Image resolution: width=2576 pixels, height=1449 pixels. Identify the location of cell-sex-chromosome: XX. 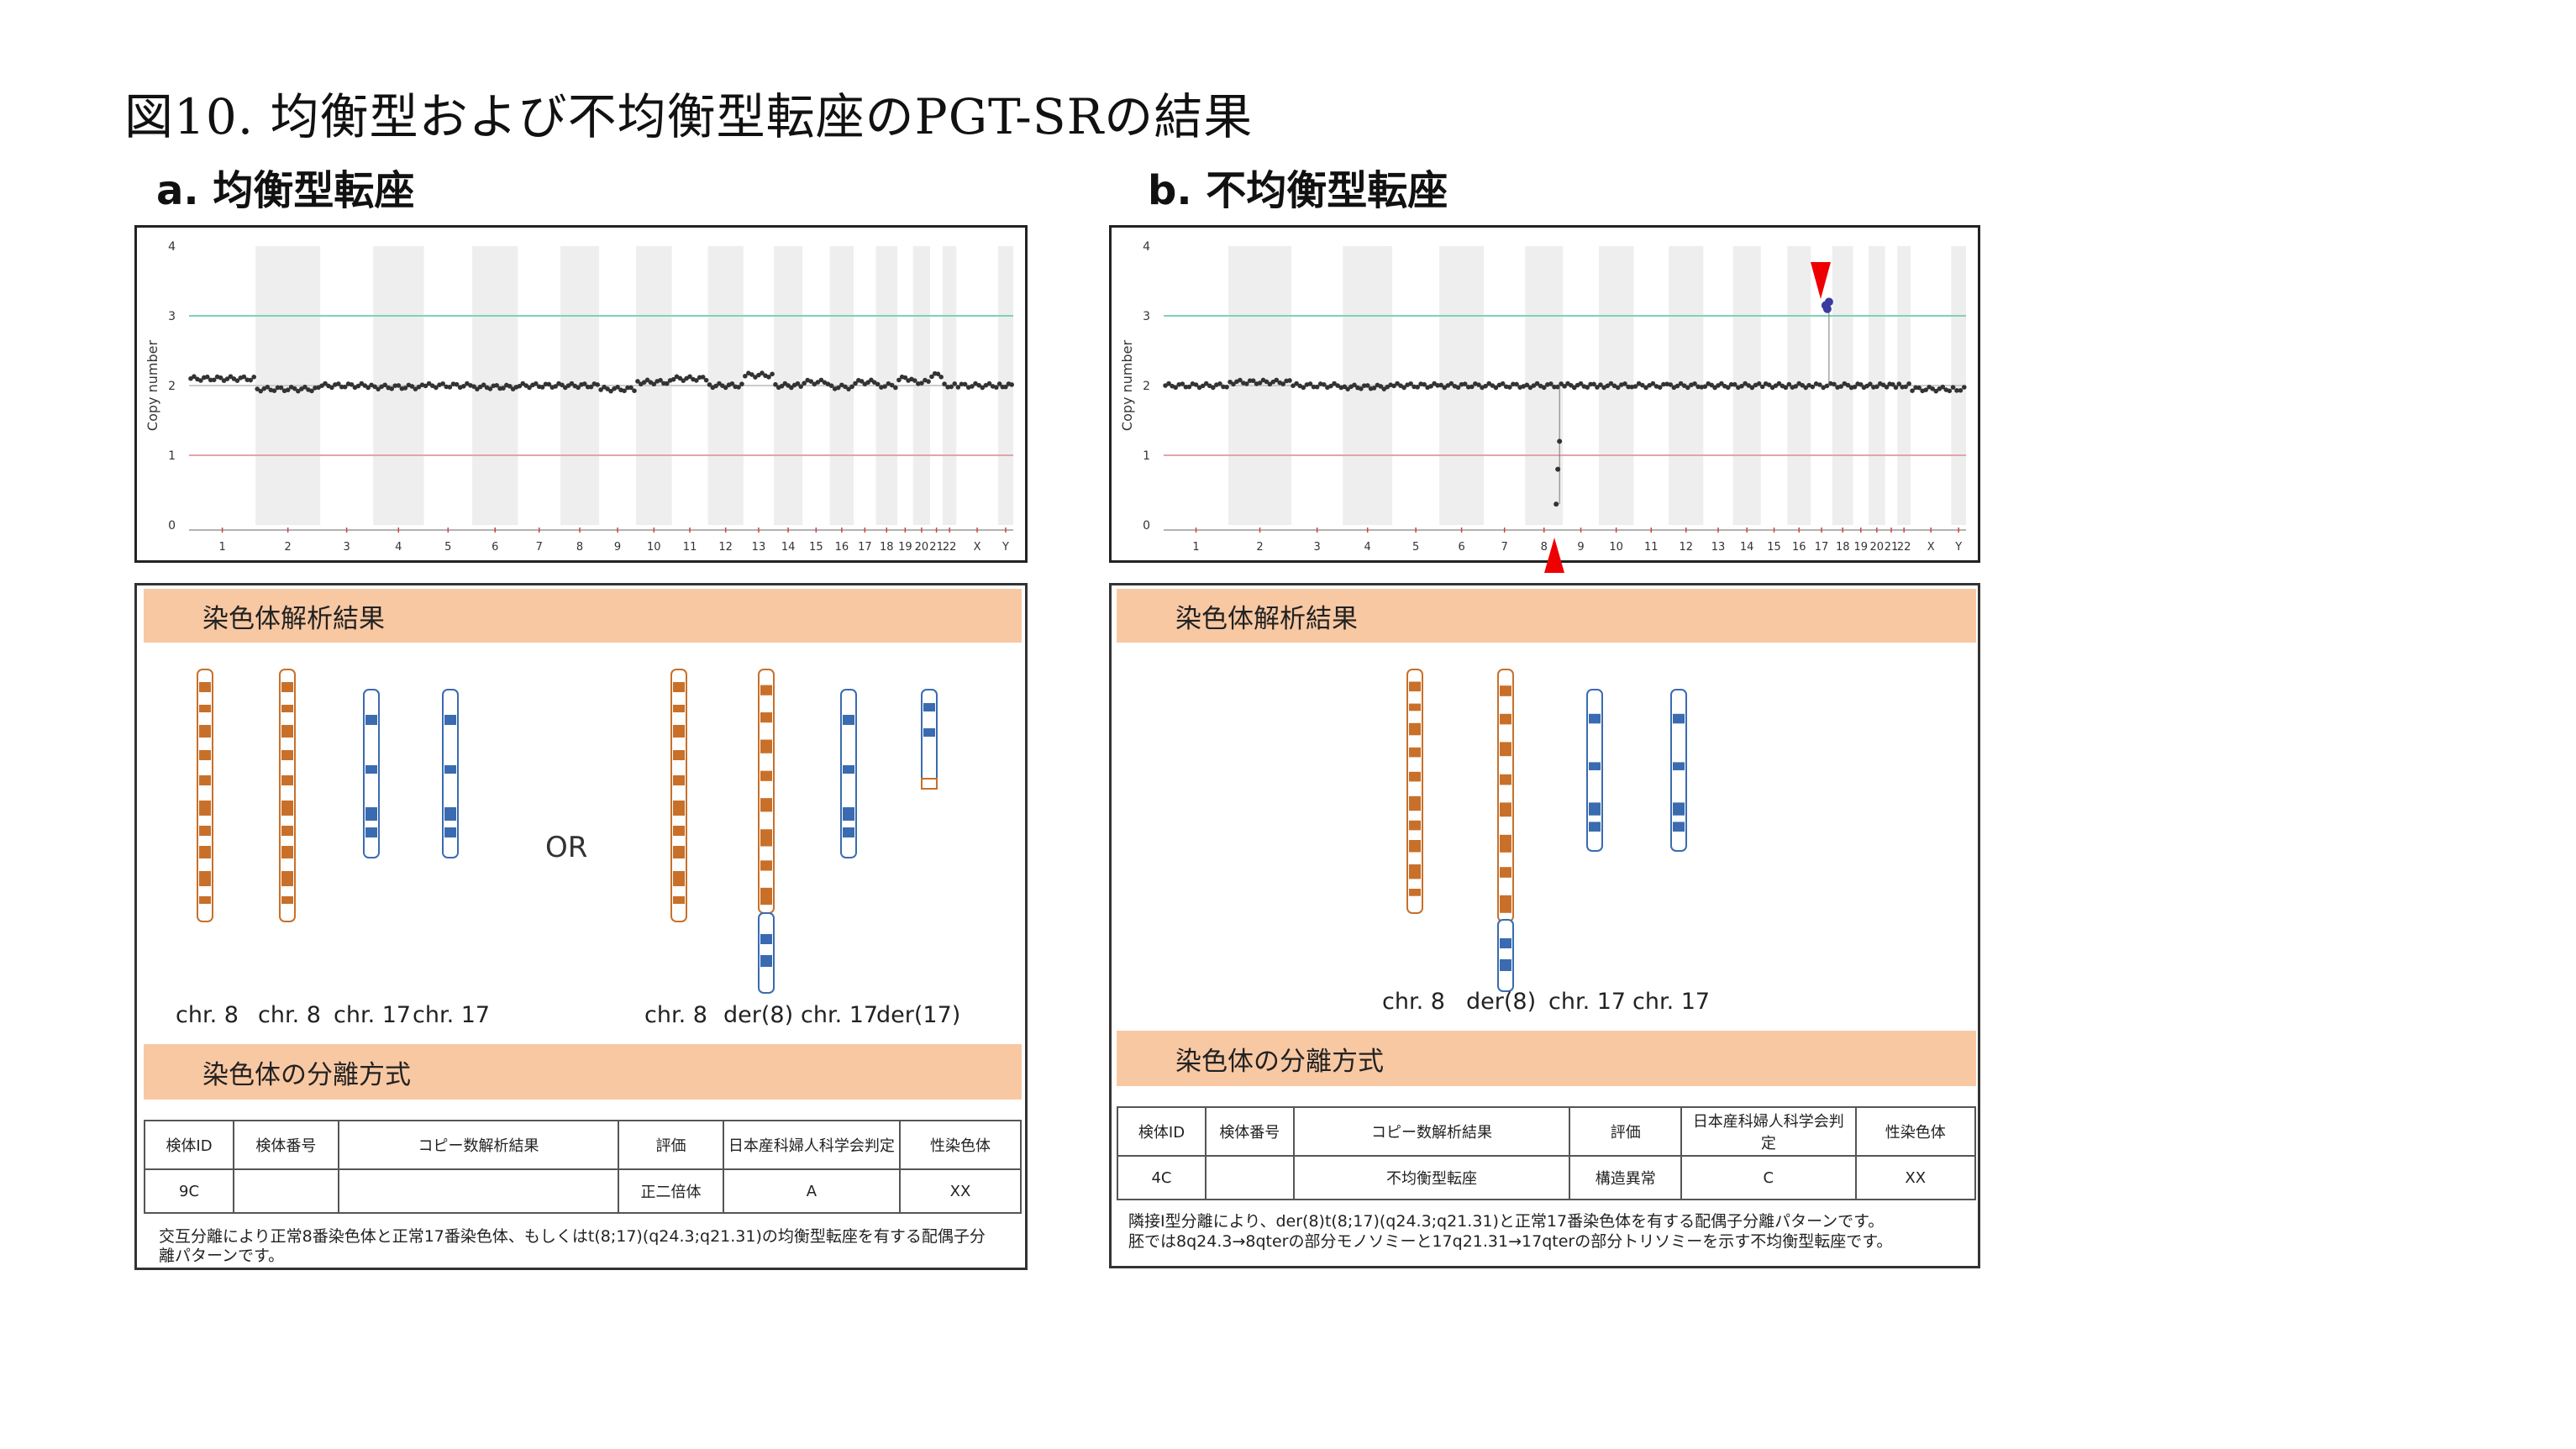
(961, 1191).